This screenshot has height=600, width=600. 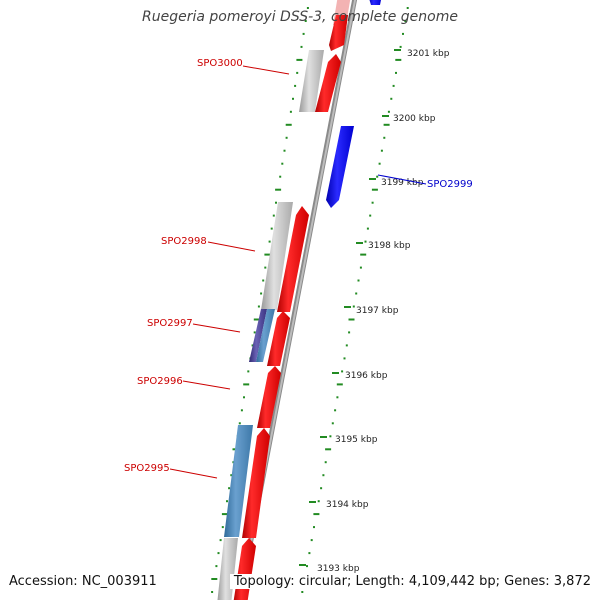 I want to click on gene-label-spo2999: SPO2999, so click(x=450, y=184).